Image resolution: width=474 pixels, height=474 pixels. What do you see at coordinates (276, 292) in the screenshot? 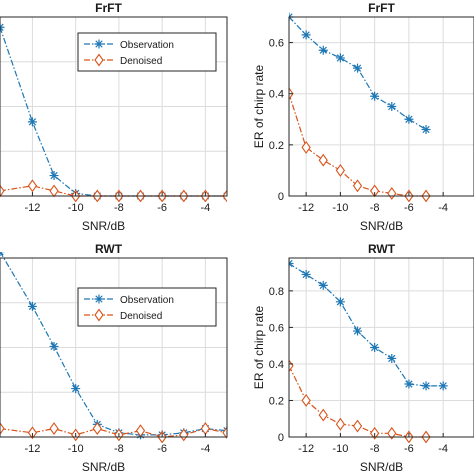
I see `y-tick-label: 0.8` at bounding box center [276, 292].